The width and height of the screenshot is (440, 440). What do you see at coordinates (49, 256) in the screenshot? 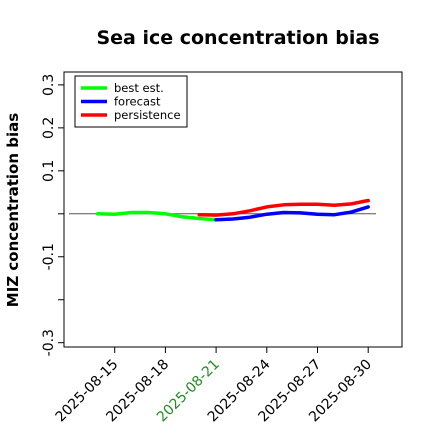
I see `y-tick-label: -0.1` at bounding box center [49, 256].